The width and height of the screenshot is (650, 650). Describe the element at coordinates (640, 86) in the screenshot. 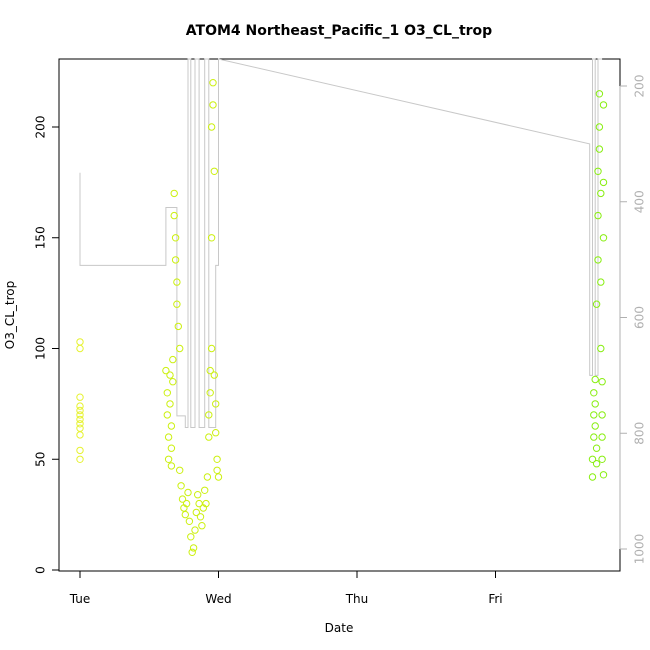

I see `y2-tick-label: 200` at that location.